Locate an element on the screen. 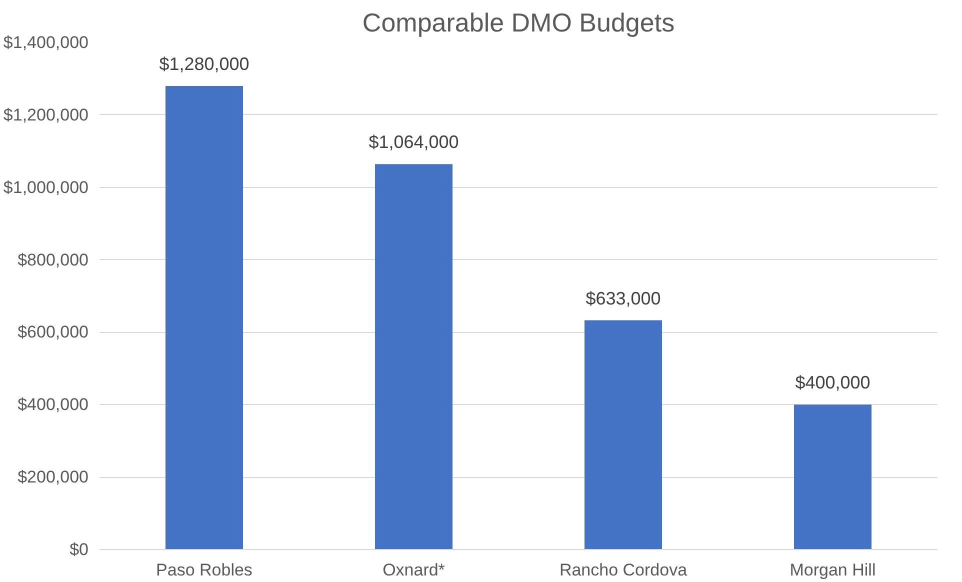 The height and width of the screenshot is (582, 962). y-tick-label: $800,000 is located at coordinates (53, 260).